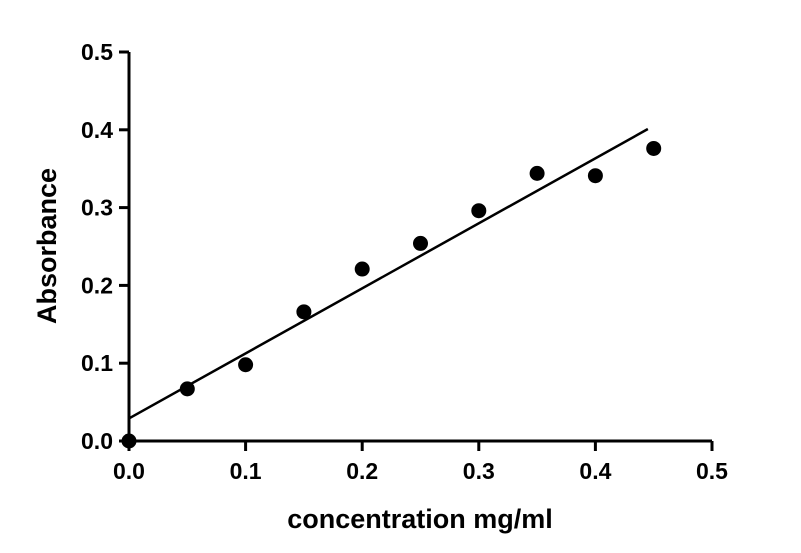 This screenshot has height=553, width=801. Describe the element at coordinates (479, 471) in the screenshot. I see `x-tick-label: 0.3` at that location.